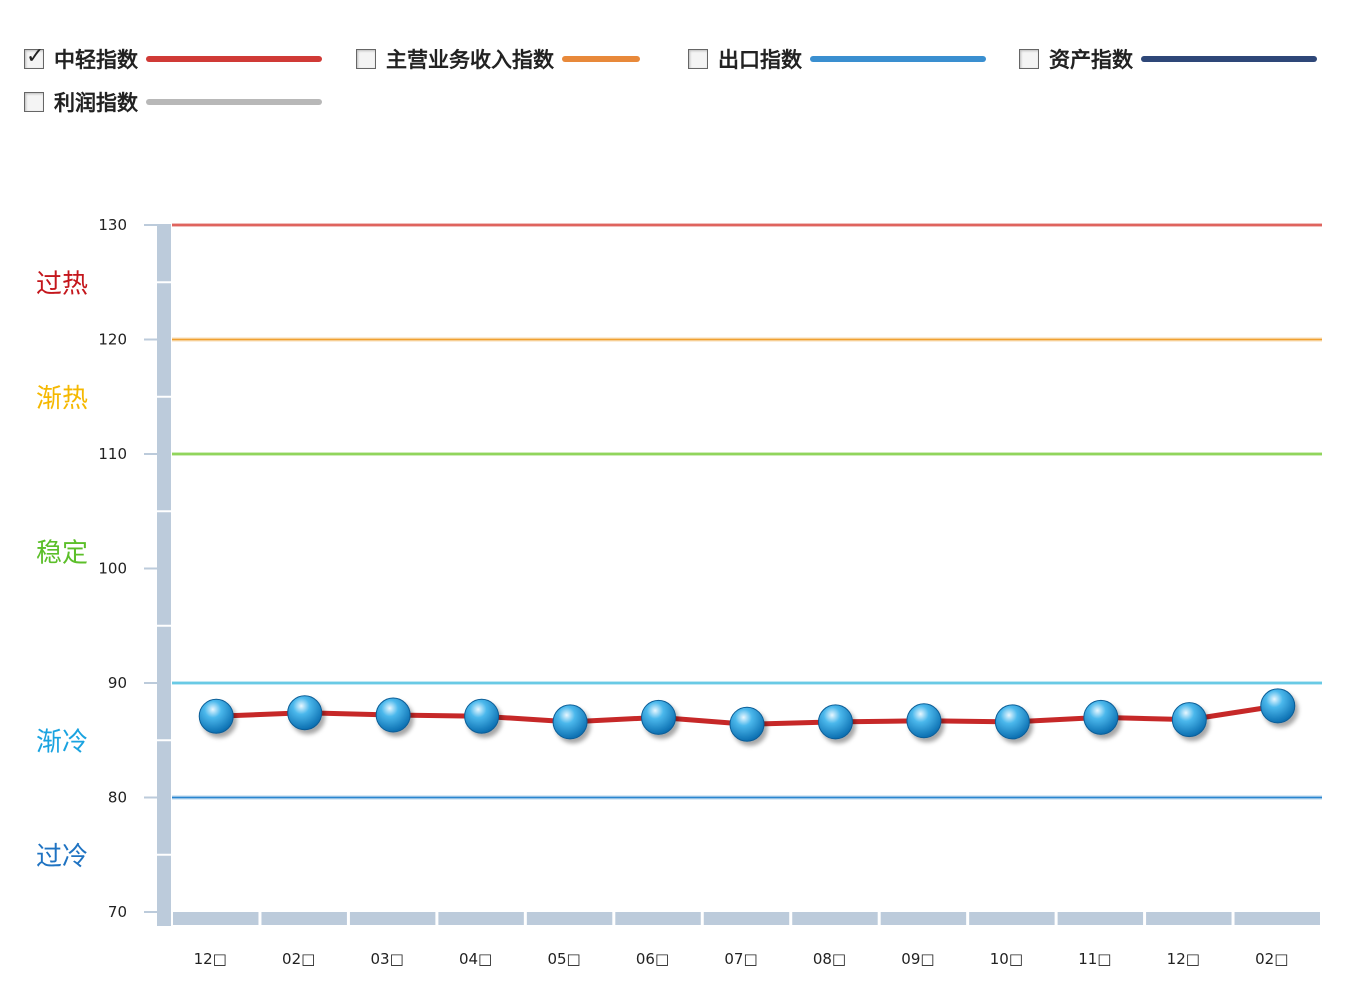  Describe the element at coordinates (689, 85) in the screenshot. I see `legend: ✓ 中轻指数 主营业务收入指数 出口指数 资产指数 利润指数` at that location.